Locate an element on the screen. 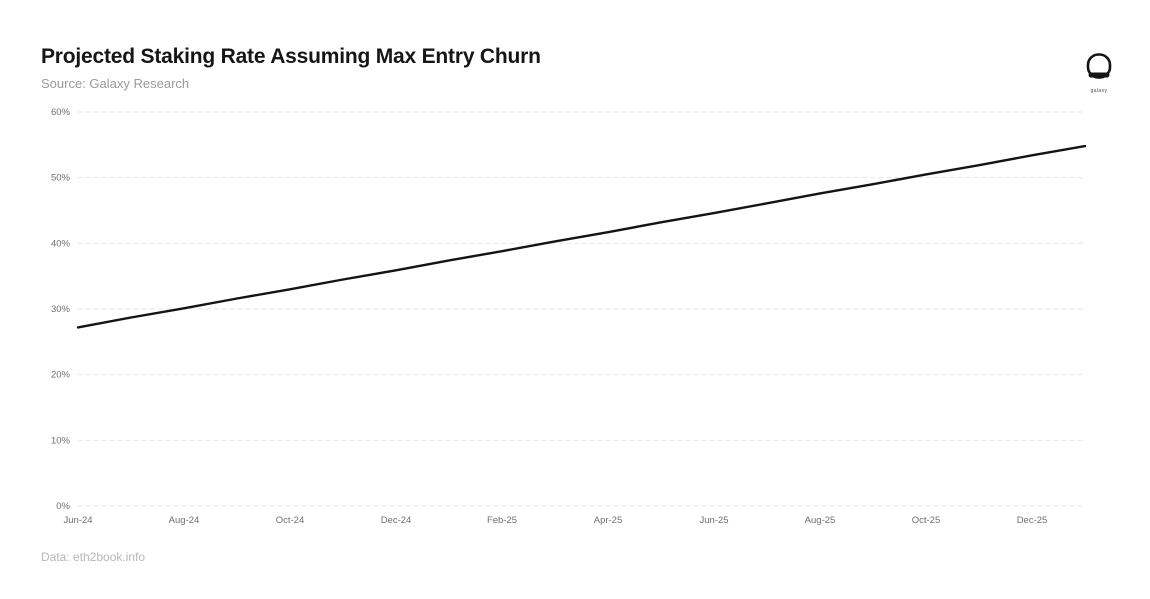 The height and width of the screenshot is (599, 1150). x-axis-tick-label: Aug-25 is located at coordinates (820, 520).